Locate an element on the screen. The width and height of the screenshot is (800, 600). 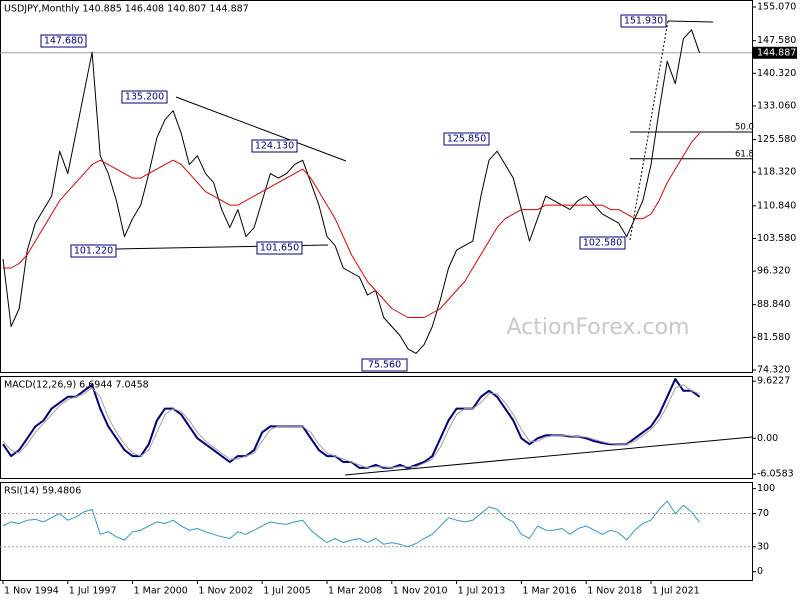
y-tick-label: 30 is located at coordinates (763, 546).